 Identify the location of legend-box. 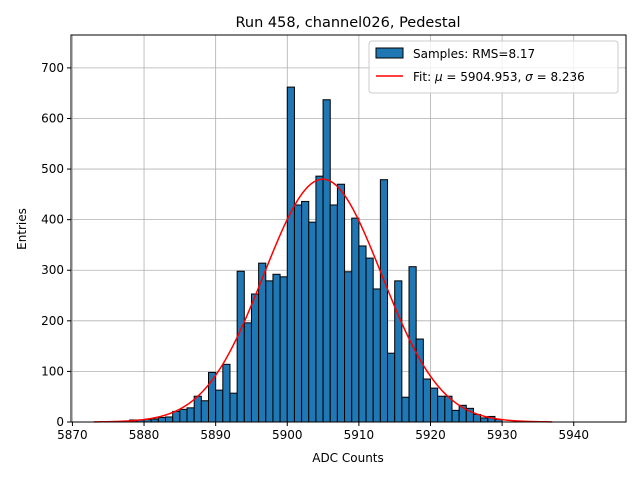
(493, 67).